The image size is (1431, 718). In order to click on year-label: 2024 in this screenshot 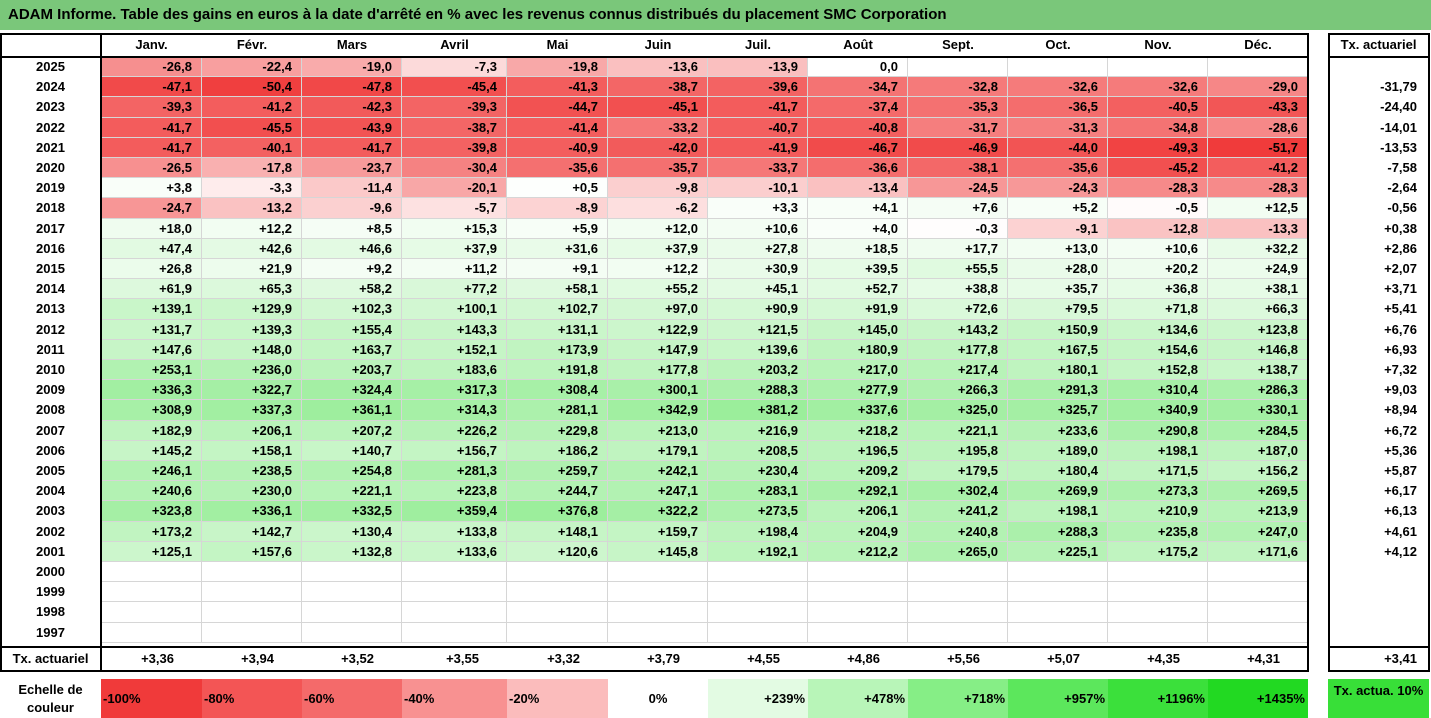, I will do `click(50, 87)`.